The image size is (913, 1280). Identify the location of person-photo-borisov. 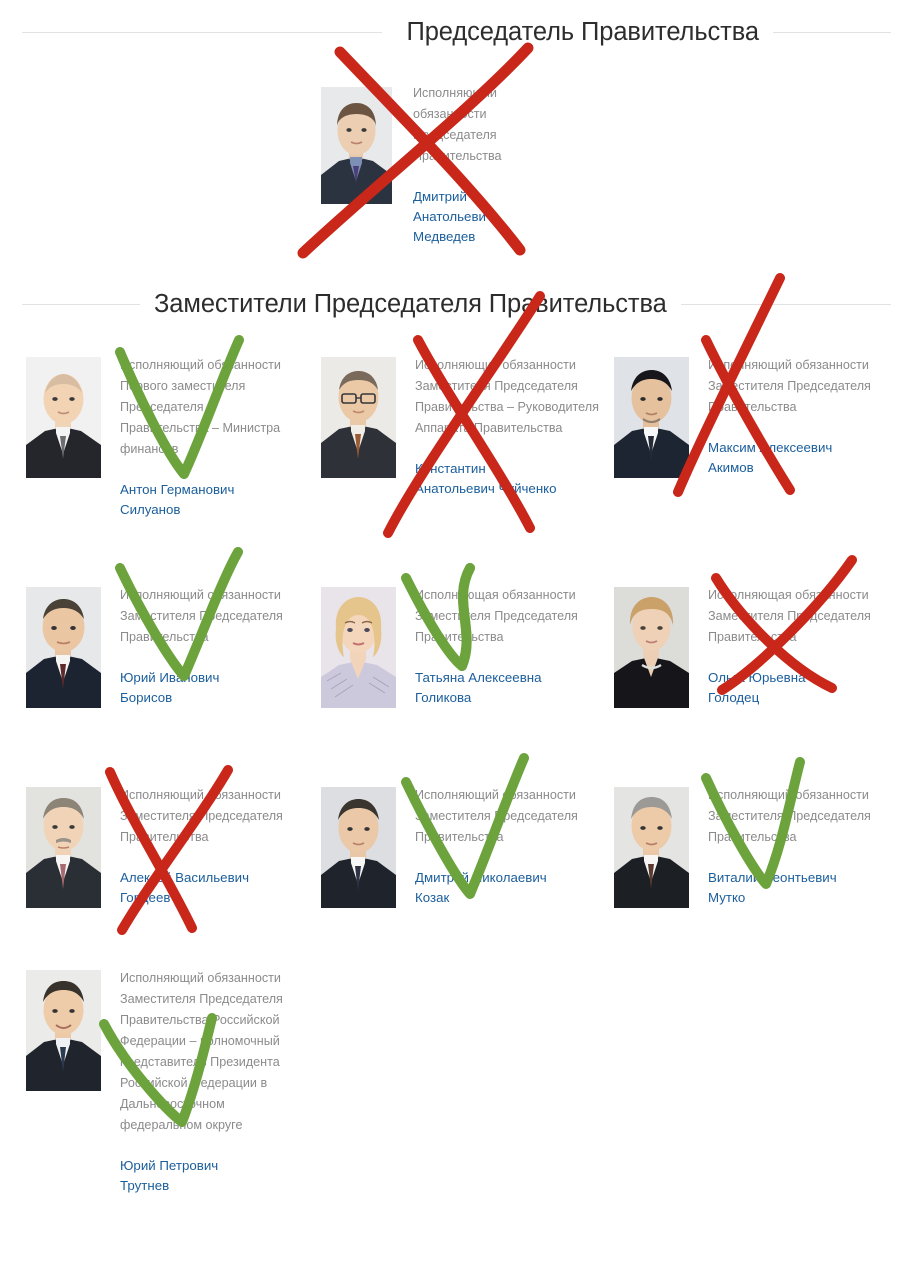
(63, 647).